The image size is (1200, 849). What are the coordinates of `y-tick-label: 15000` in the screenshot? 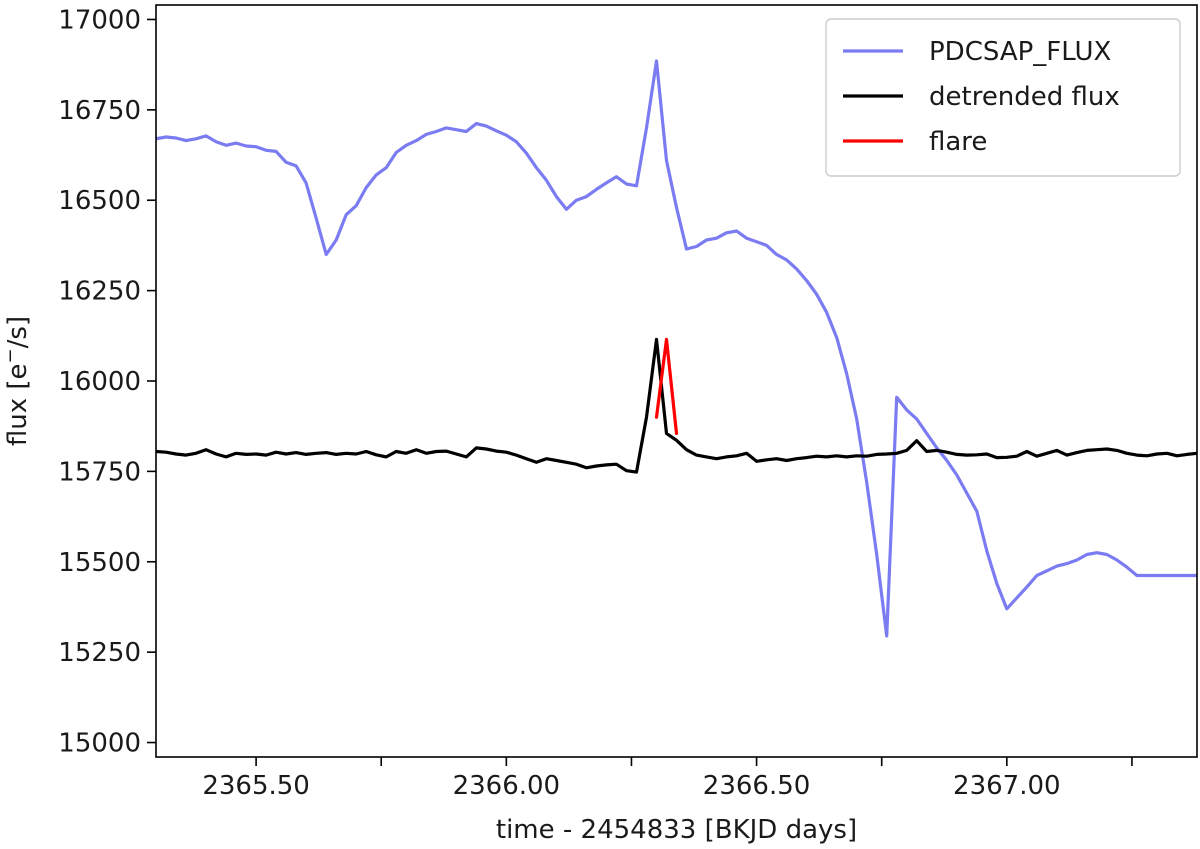 It's located at (99, 744).